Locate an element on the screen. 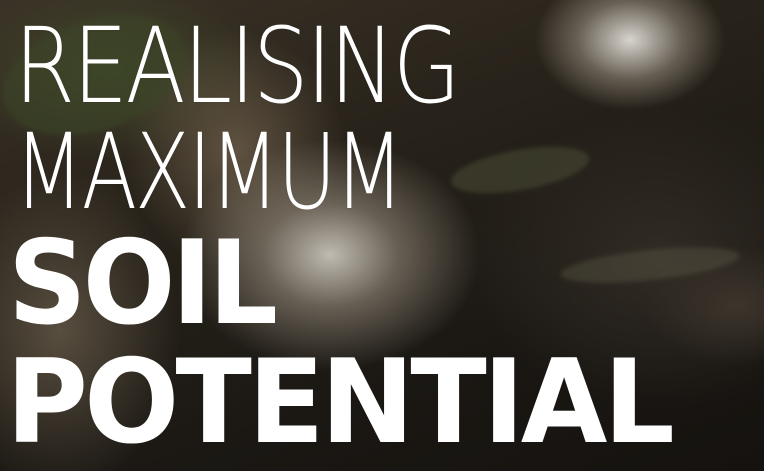 This screenshot has width=764, height=471. headline-line-3: SOIL is located at coordinates (143, 283).